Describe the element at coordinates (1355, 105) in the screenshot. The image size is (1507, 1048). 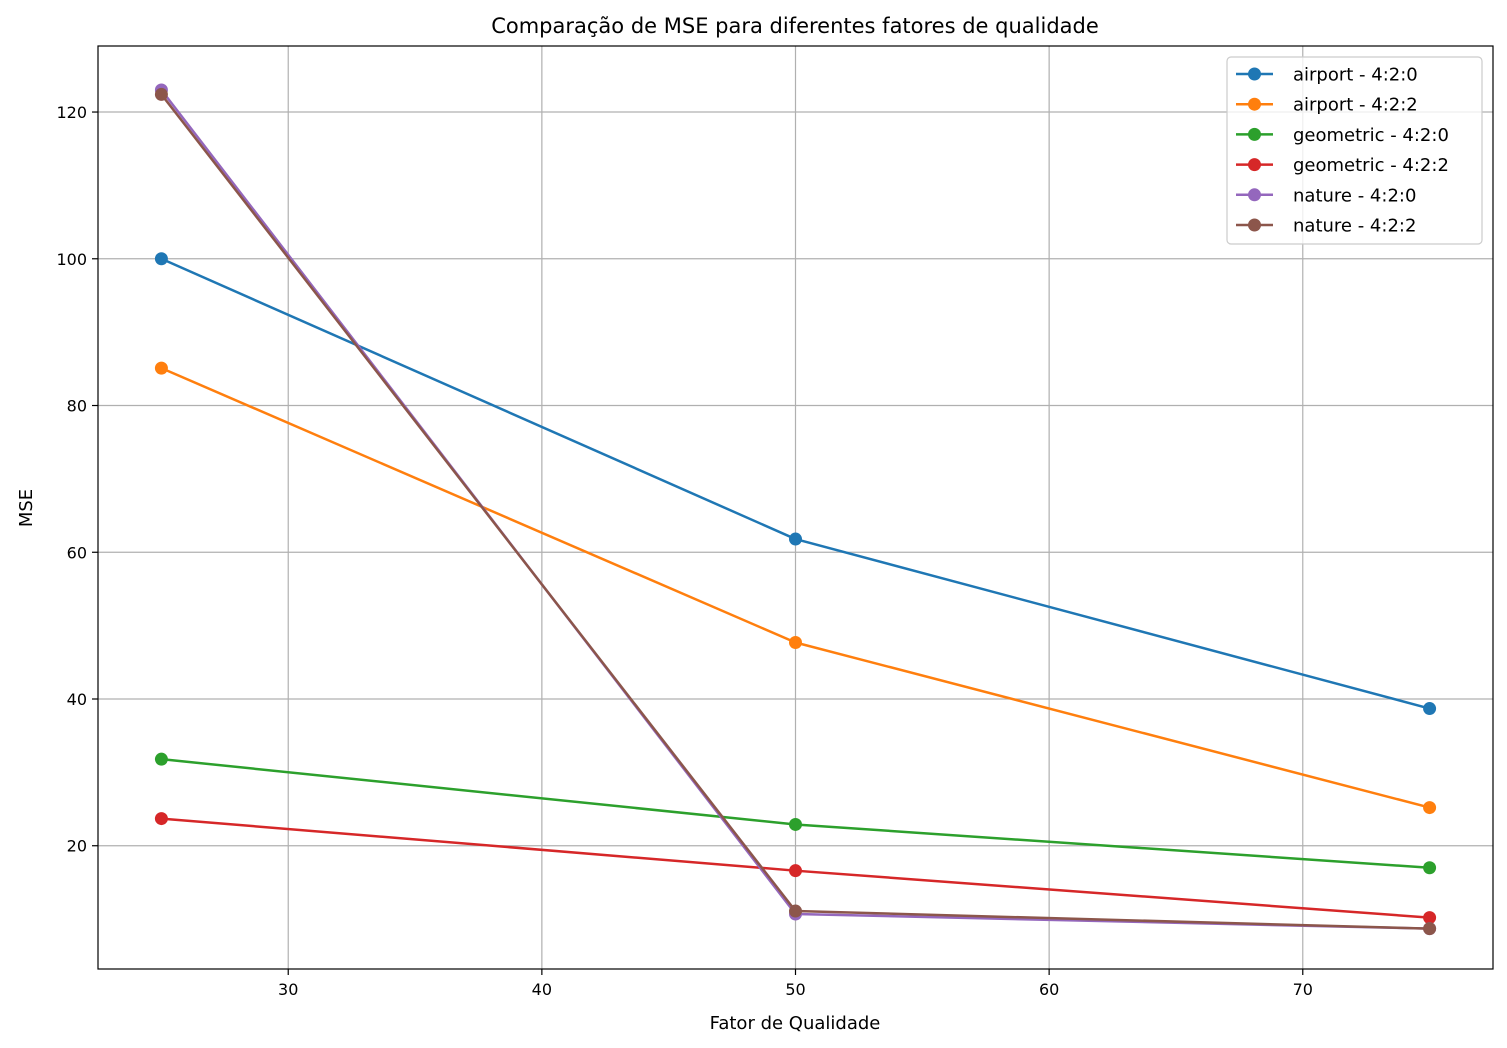
I see `legend-label: airport - 4:2:2` at that location.